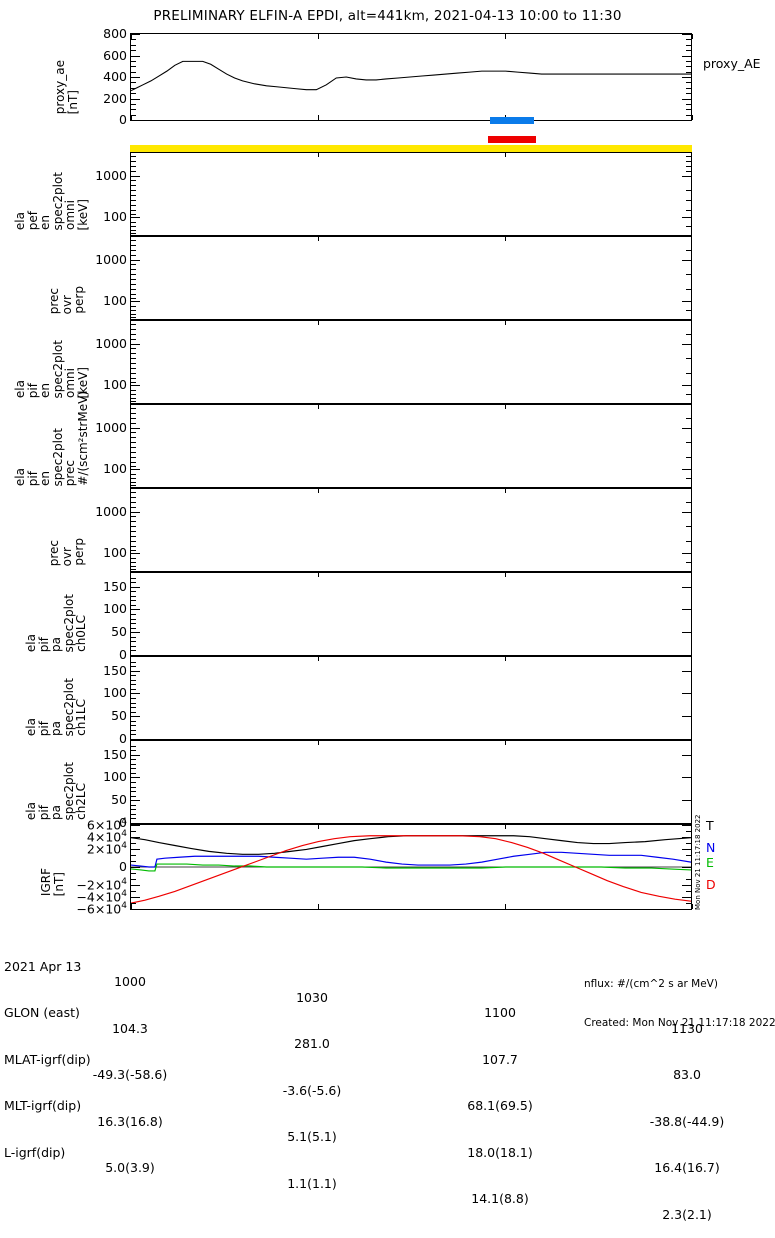 The height and width of the screenshot is (1238, 775). What do you see at coordinates (56, 701) in the screenshot?
I see `axis-label-ela-pif-pa-ch1lc: ela pif pa spec2plot ch1LC` at bounding box center [56, 701].